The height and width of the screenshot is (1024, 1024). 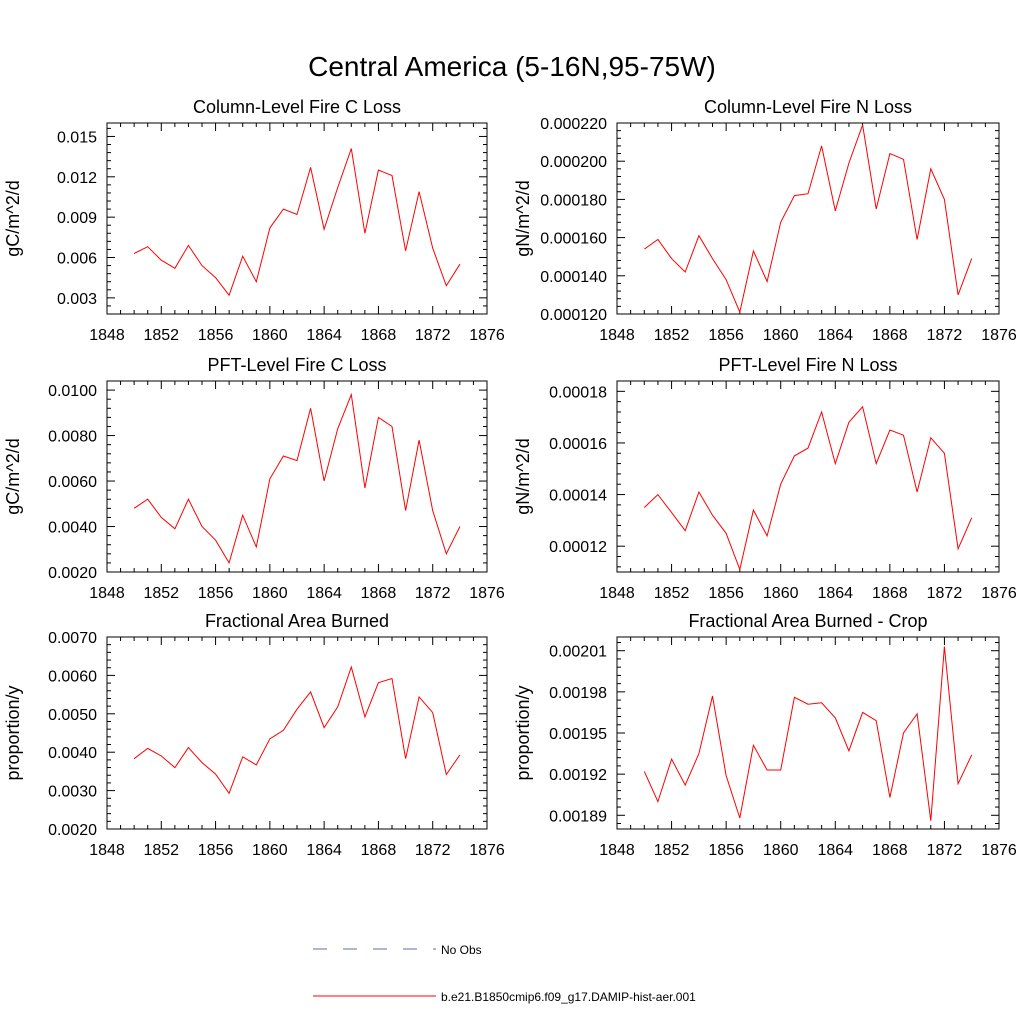 I want to click on panel-title: Column-Level Fire N Loss, so click(x=808, y=107).